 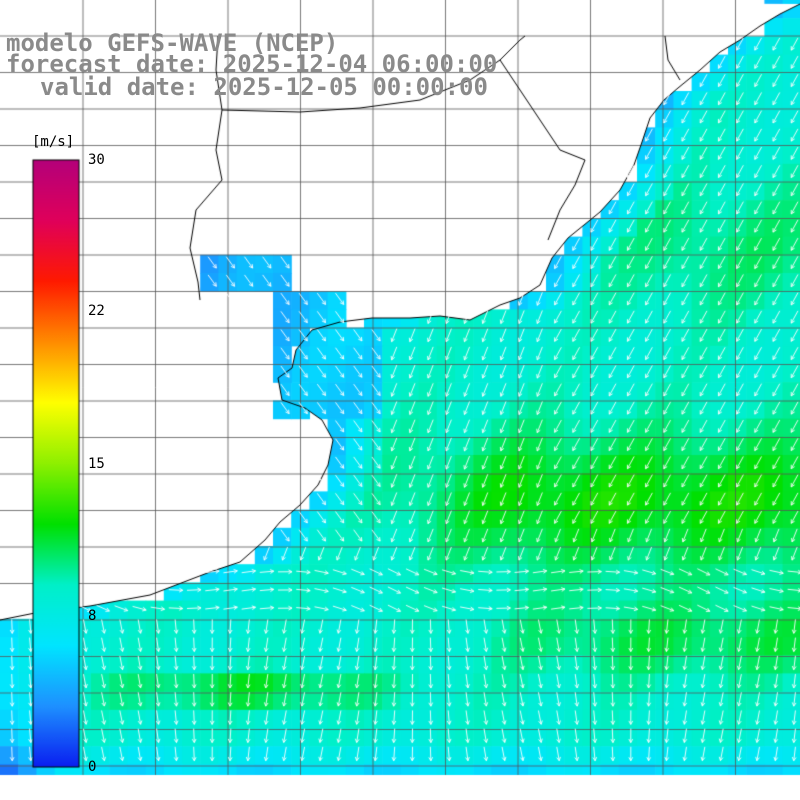 What do you see at coordinates (96, 464) in the screenshot?
I see `colorbar-tick-15: 15` at bounding box center [96, 464].